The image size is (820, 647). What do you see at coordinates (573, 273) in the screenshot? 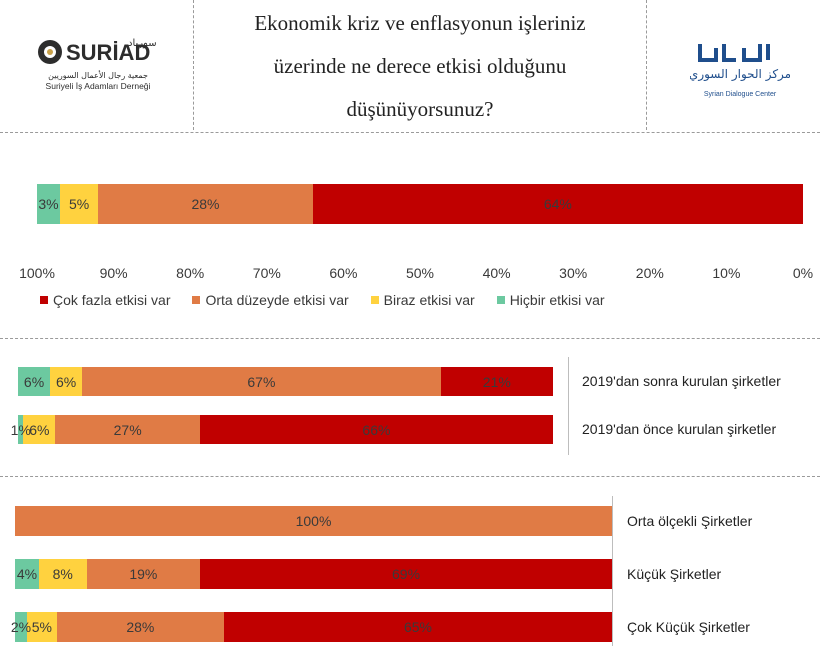
I see `axis-tick-label: 30%` at bounding box center [573, 273].